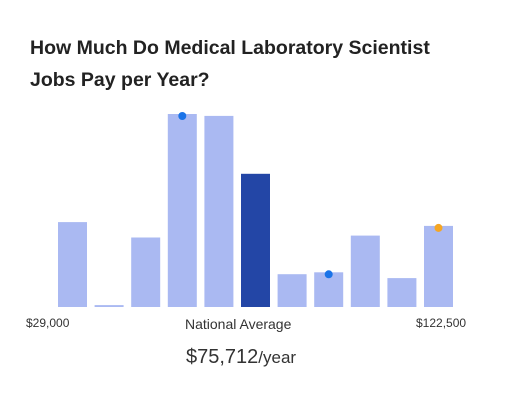  I want to click on average-salary: $75,712/year, so click(241, 357).